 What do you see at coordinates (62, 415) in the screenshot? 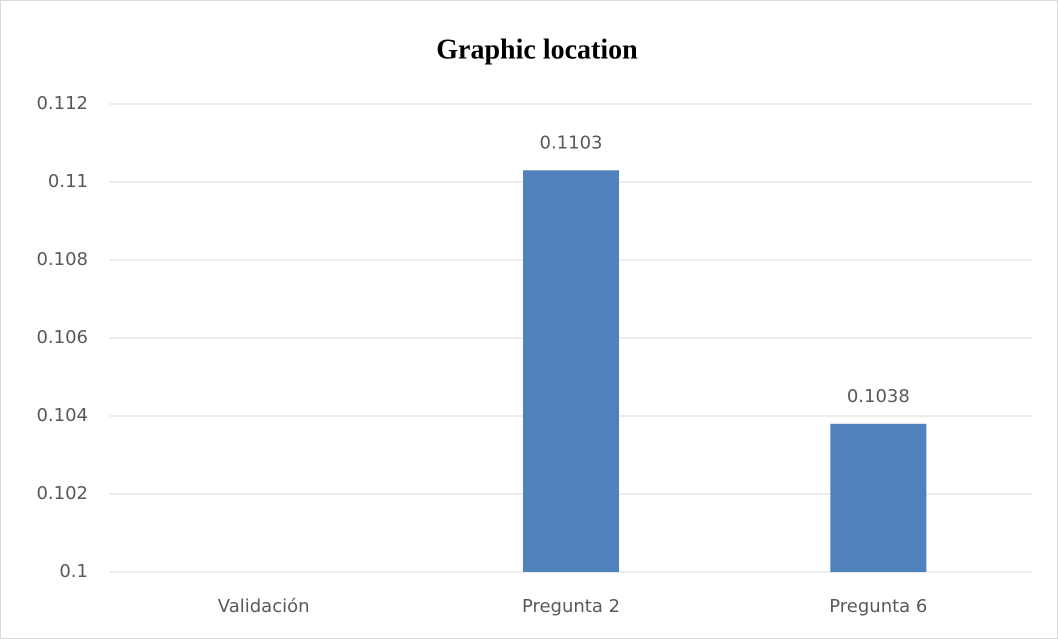
I see `y-tick-label: 0.104` at bounding box center [62, 415].